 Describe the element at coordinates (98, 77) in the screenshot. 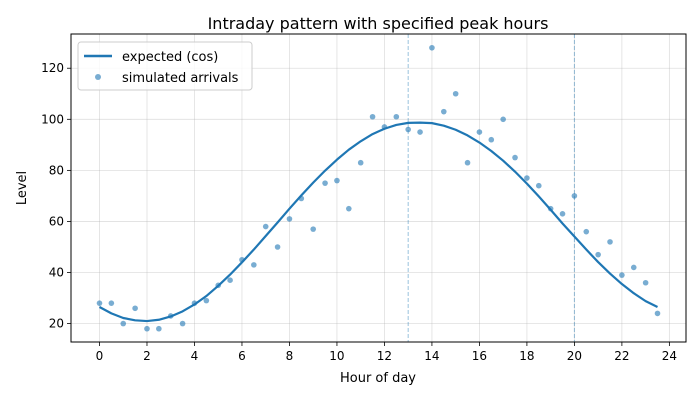

I see `legend-marker-swatch` at that location.